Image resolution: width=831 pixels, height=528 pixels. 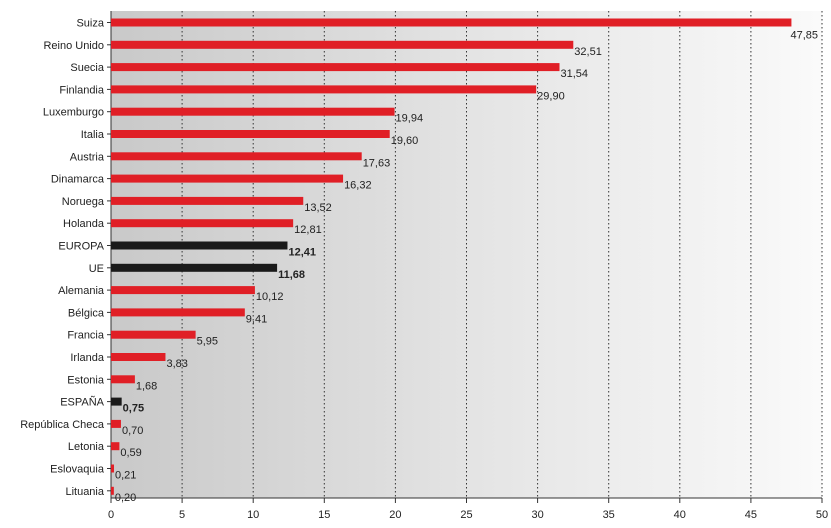 I want to click on value-label: 29,90, so click(x=551, y=96).